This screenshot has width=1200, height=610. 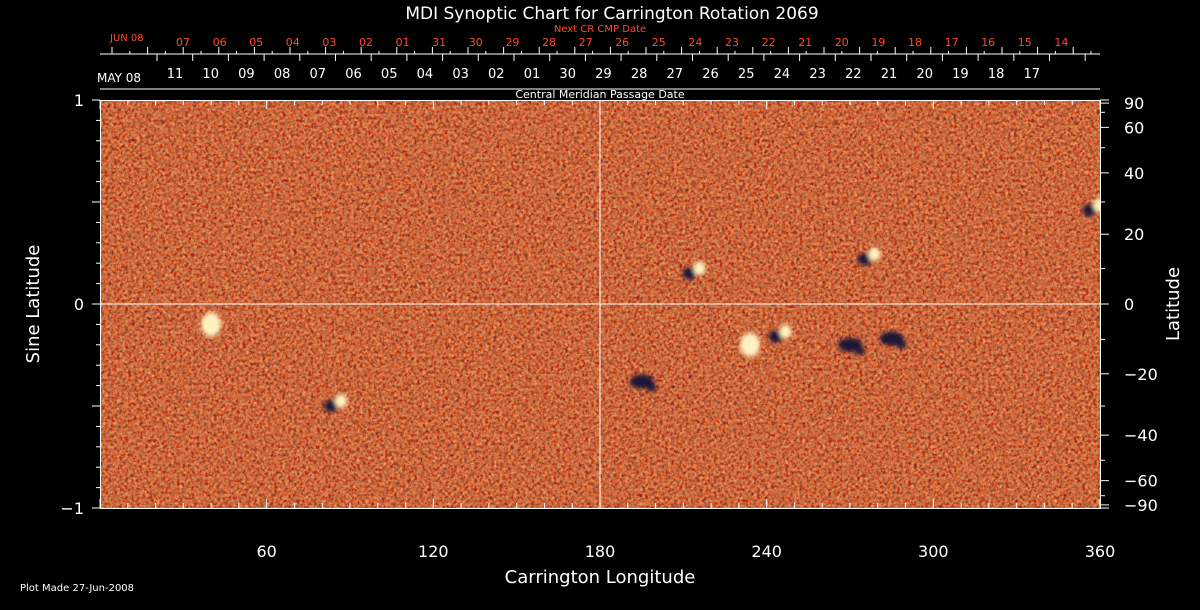 I want to click on next-cr-date-label: 28, so click(x=549, y=42).